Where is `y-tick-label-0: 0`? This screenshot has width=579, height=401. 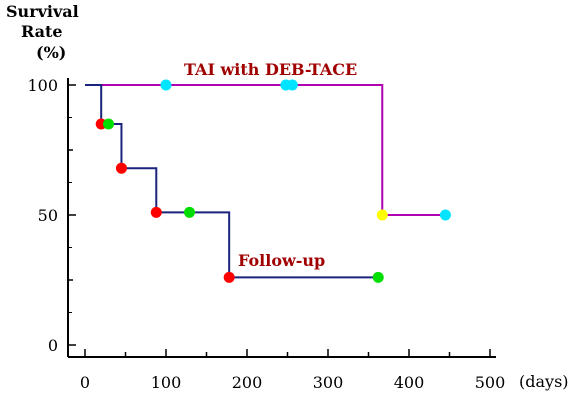 y-tick-label-0: 0 is located at coordinates (53, 345).